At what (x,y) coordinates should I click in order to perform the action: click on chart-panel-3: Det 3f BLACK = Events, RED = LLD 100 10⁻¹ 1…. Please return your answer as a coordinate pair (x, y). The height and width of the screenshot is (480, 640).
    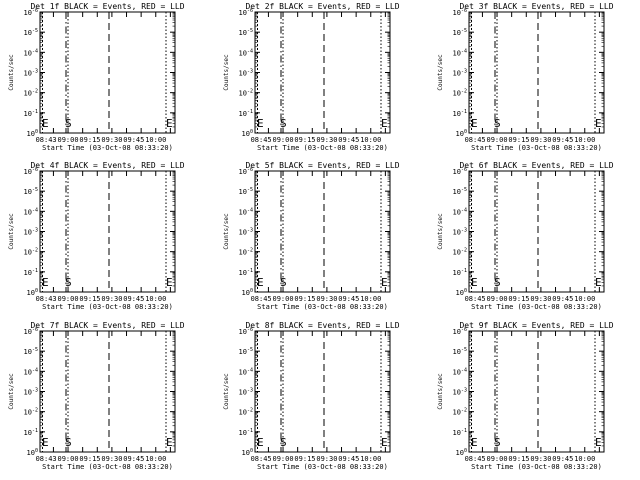
    Looking at the image, I should click on (525, 77).